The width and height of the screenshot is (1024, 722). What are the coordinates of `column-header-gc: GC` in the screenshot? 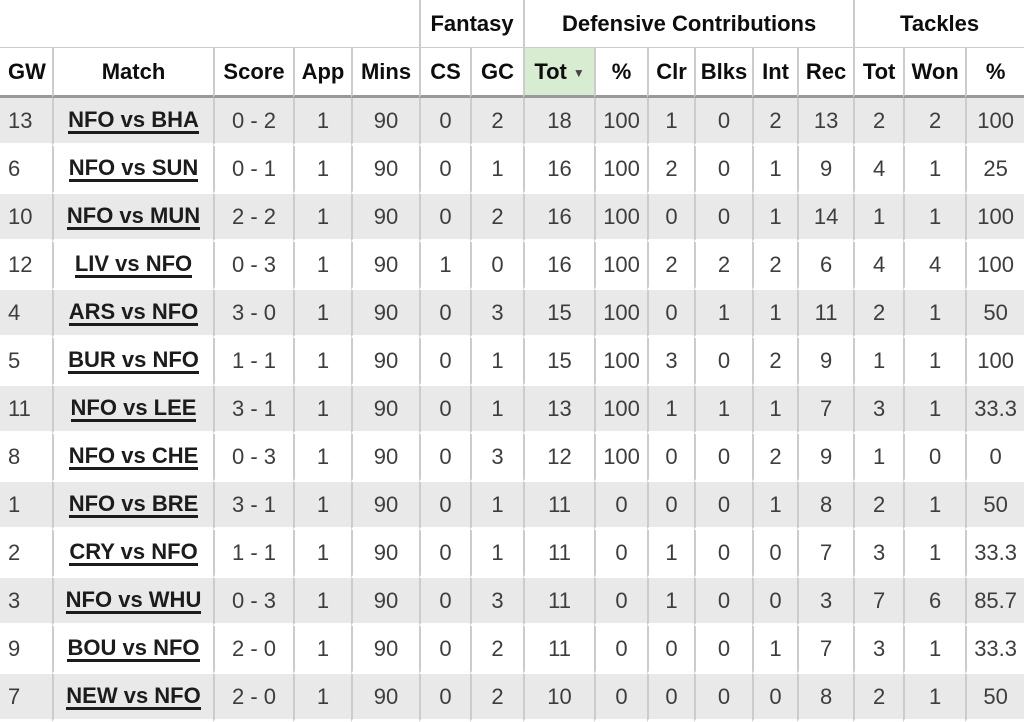 It's located at (497, 73).